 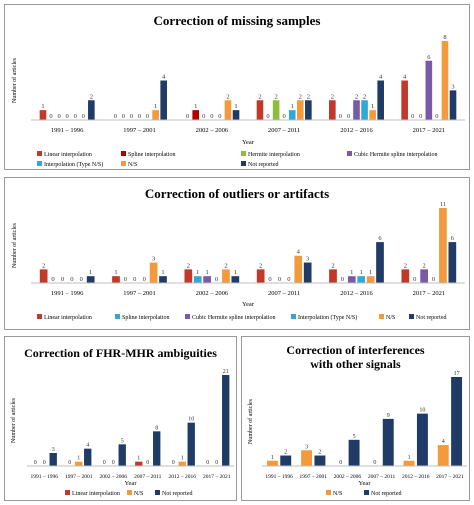 What do you see at coordinates (87, 446) in the screenshot?
I see `data-label: 4` at bounding box center [87, 446].